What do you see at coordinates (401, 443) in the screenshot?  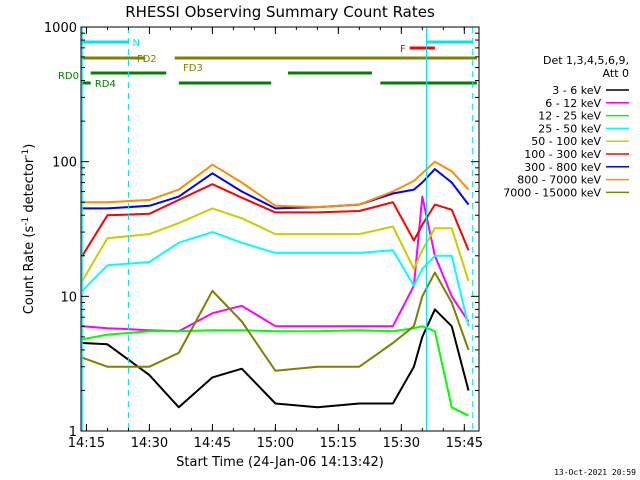 I see `x-tick-label-5: 15:30` at bounding box center [401, 443].